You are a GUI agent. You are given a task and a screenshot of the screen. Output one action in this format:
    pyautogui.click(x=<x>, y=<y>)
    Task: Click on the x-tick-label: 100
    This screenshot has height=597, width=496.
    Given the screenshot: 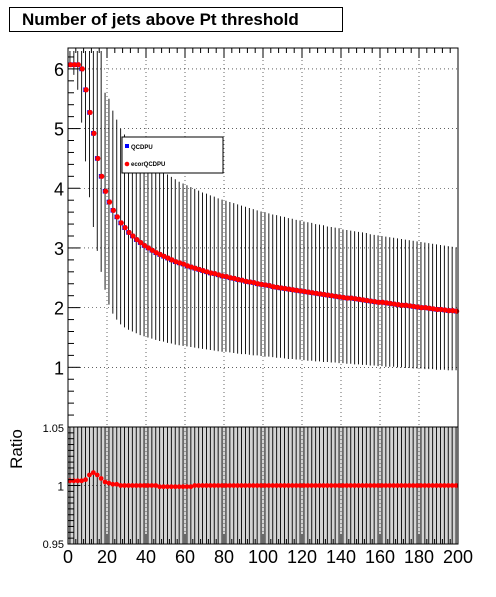 What is the action you would take?
    pyautogui.click(x=263, y=557)
    